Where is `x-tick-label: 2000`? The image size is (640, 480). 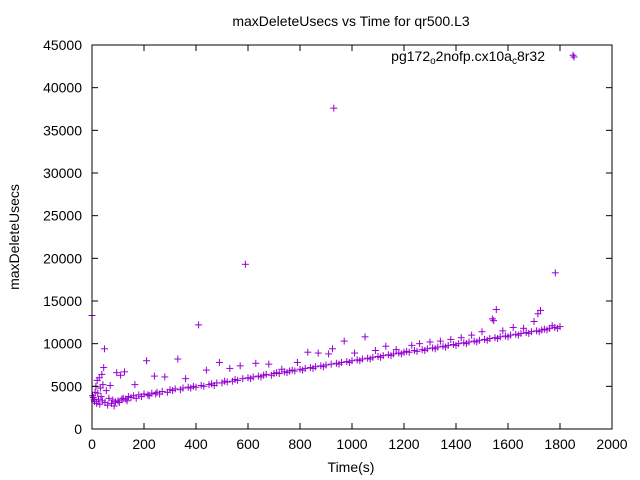 x-tick-label: 2000 is located at coordinates (611, 444).